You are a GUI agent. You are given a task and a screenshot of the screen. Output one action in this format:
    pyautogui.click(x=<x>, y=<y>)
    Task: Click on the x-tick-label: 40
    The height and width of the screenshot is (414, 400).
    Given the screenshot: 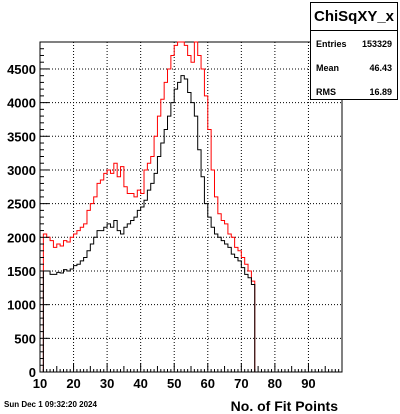 What is the action you would take?
    pyautogui.click(x=140, y=383)
    